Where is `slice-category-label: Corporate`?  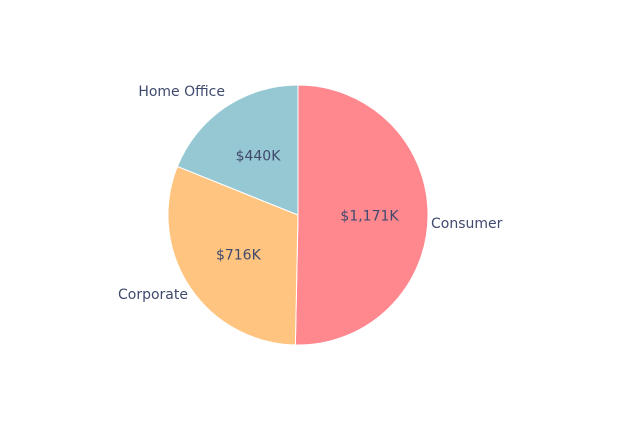
slice-category-label: Corporate is located at coordinates (153, 295).